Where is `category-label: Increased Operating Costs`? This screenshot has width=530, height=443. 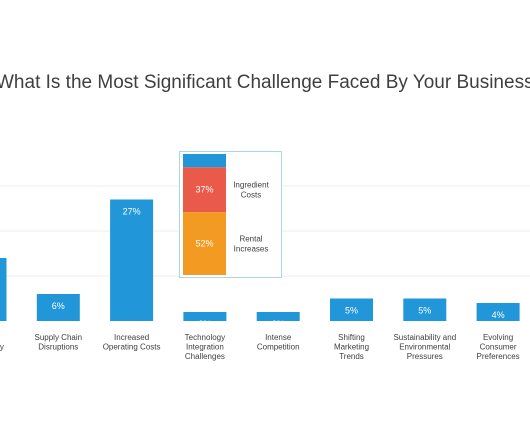 category-label: Increased Operating Costs is located at coordinates (132, 342).